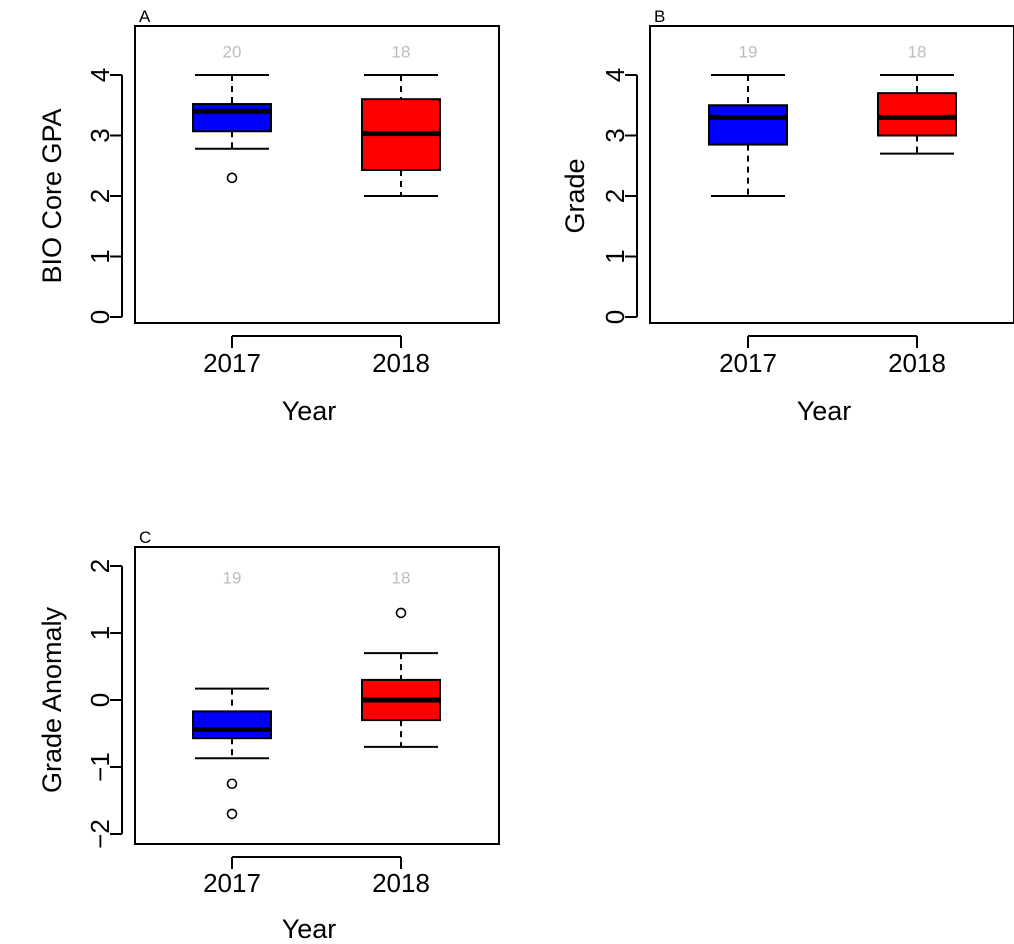 The height and width of the screenshot is (944, 1014). Describe the element at coordinates (659, 16) in the screenshot. I see `panel-label: B` at that location.